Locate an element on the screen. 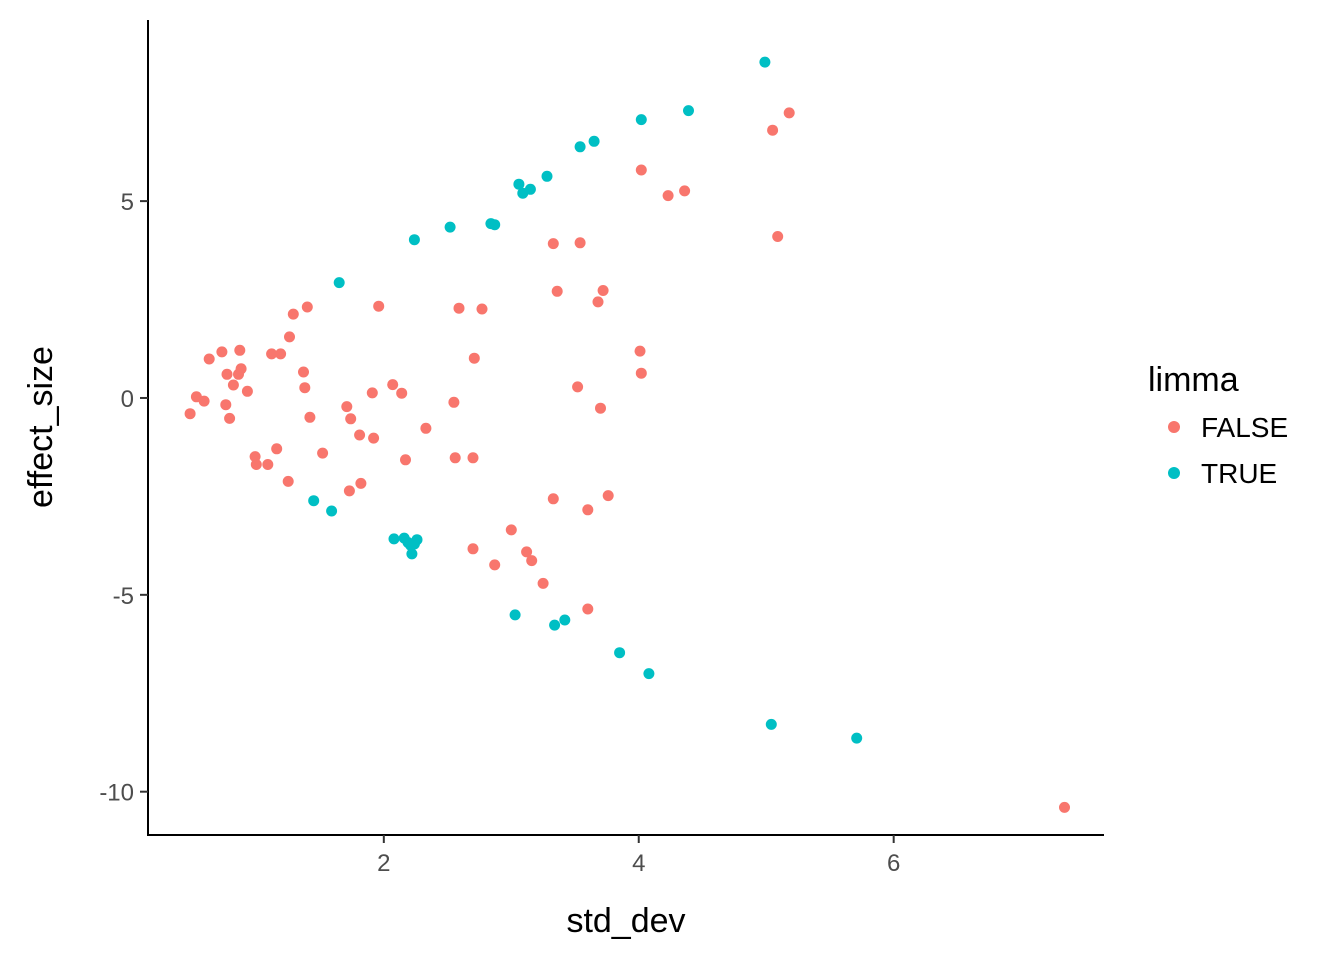 The height and width of the screenshot is (960, 1344). y-tick-label: 5 is located at coordinates (127, 202).